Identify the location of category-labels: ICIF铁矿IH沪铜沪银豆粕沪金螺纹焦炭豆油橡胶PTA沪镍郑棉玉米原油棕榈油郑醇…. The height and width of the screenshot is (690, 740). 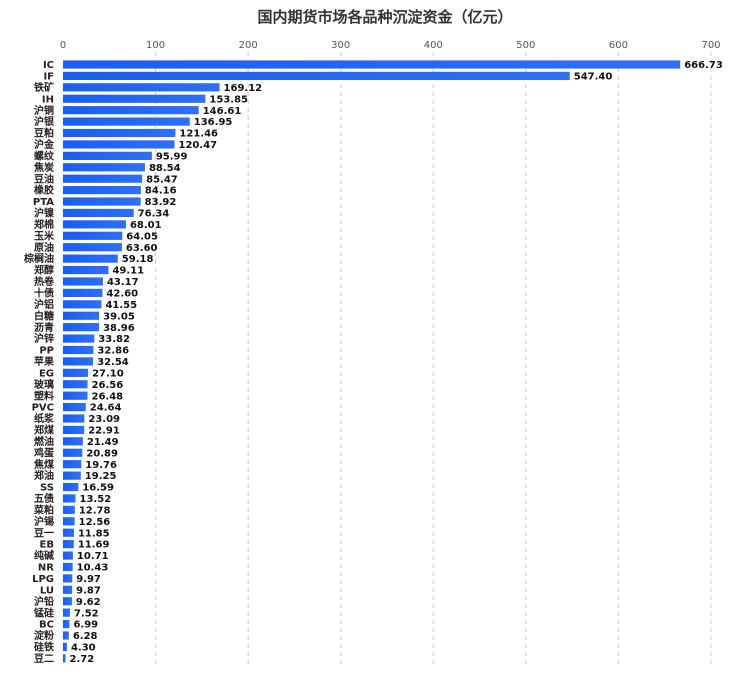
(39, 362).